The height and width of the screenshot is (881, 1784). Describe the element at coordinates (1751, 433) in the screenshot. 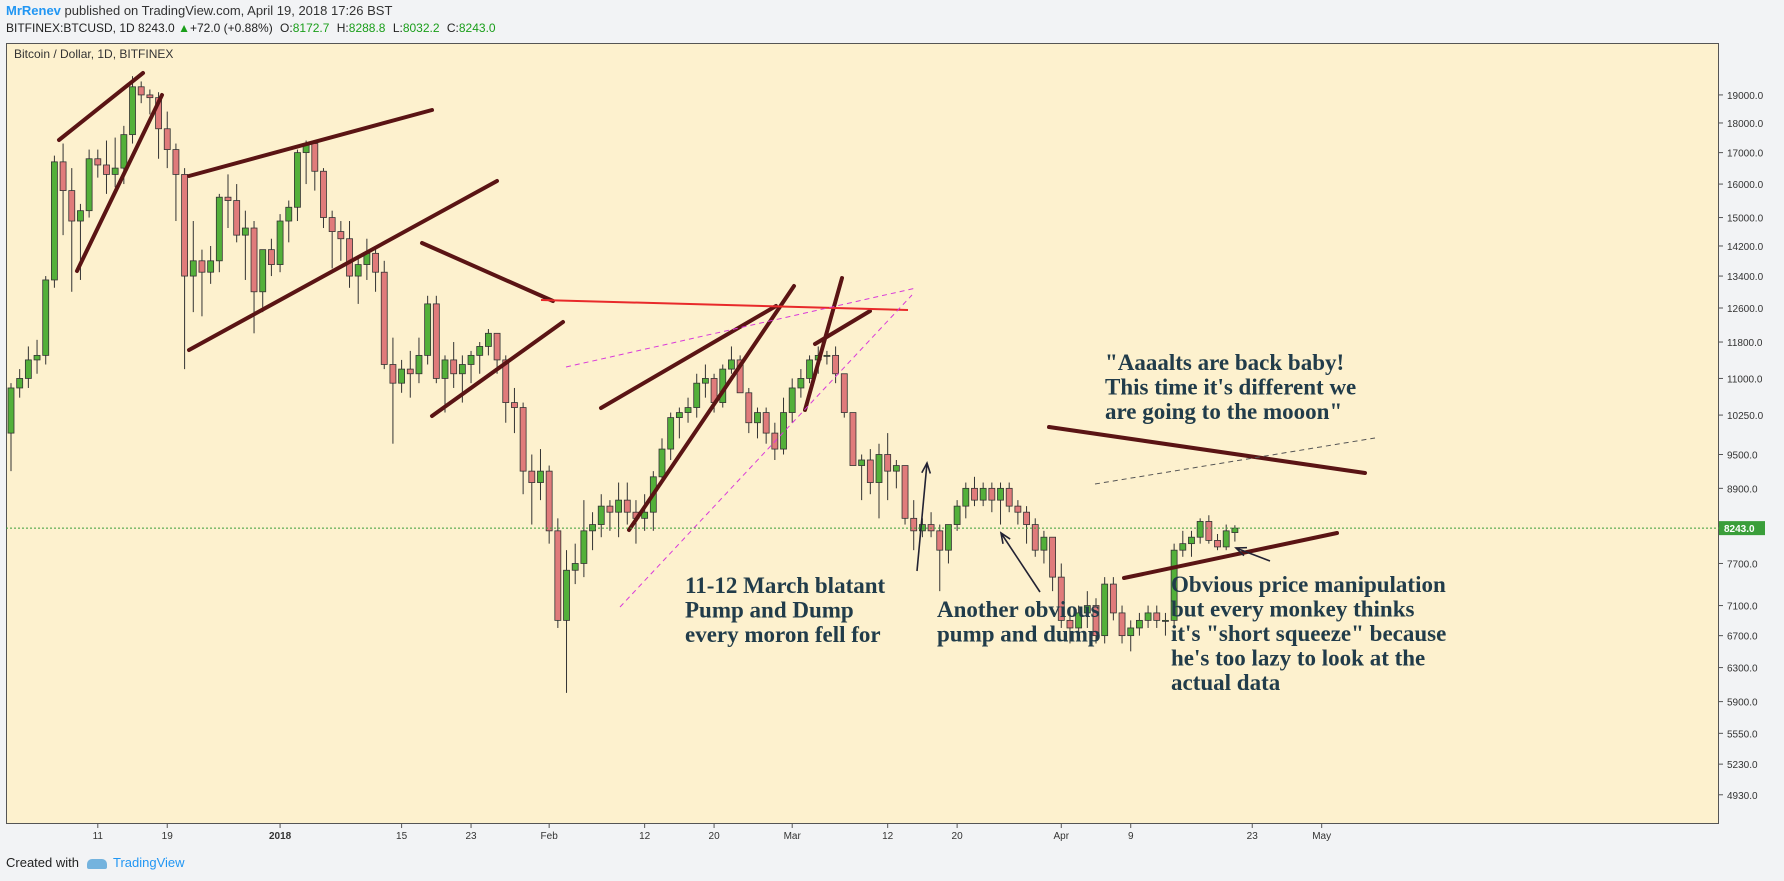

I see `price-axis` at that location.